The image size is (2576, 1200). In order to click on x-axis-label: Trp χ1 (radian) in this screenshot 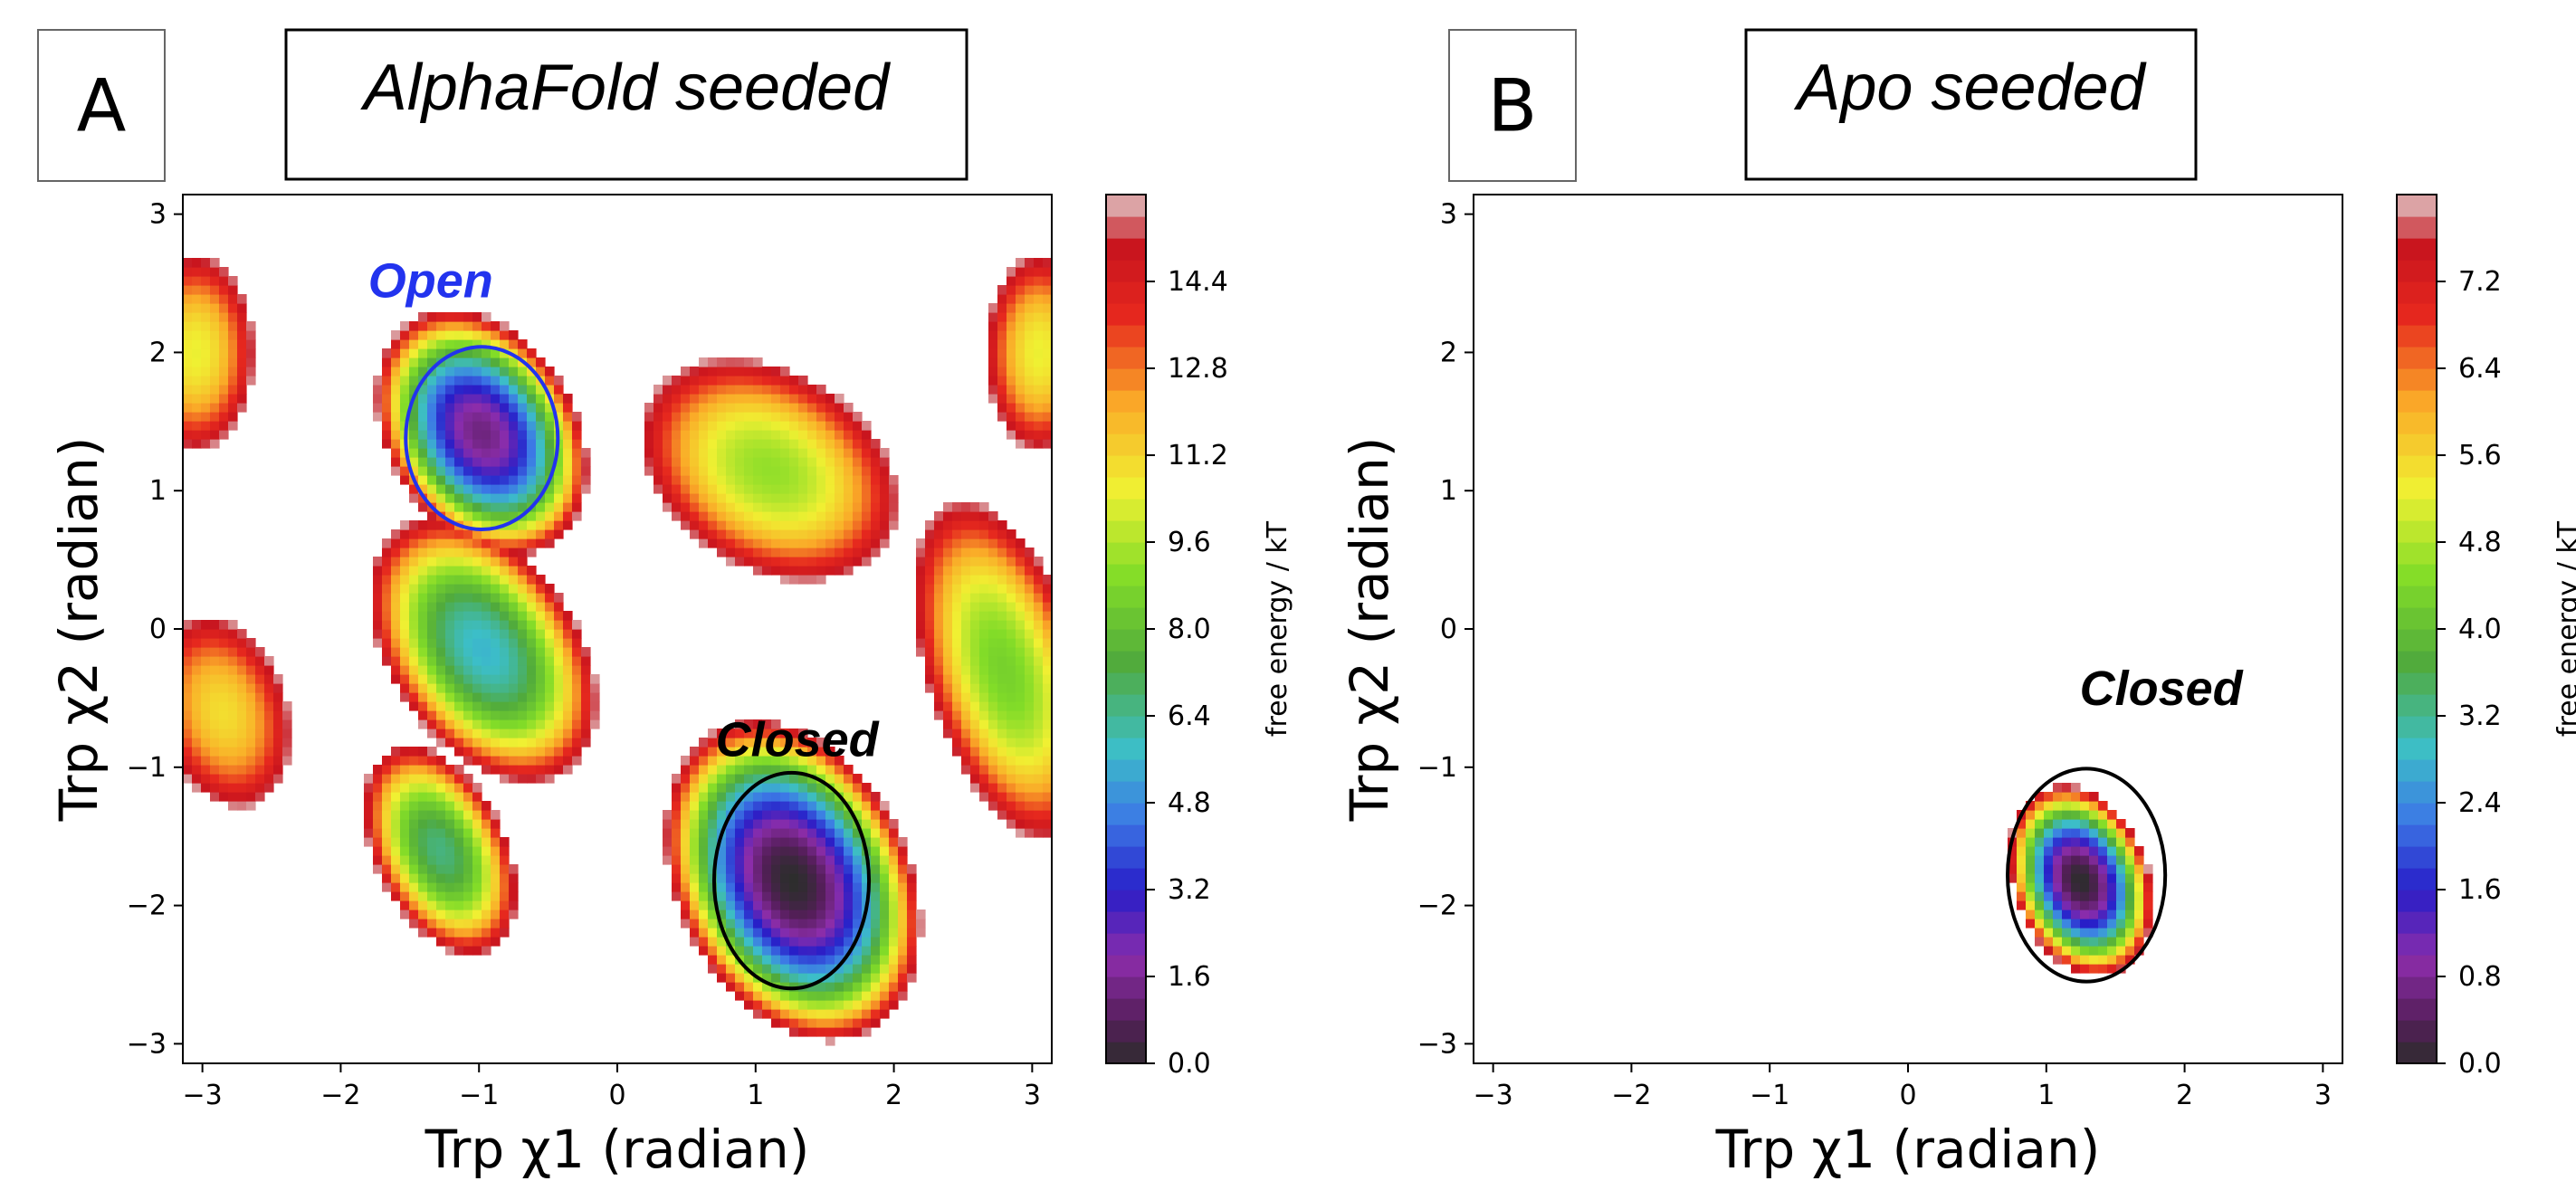, I will do `click(1908, 1149)`.